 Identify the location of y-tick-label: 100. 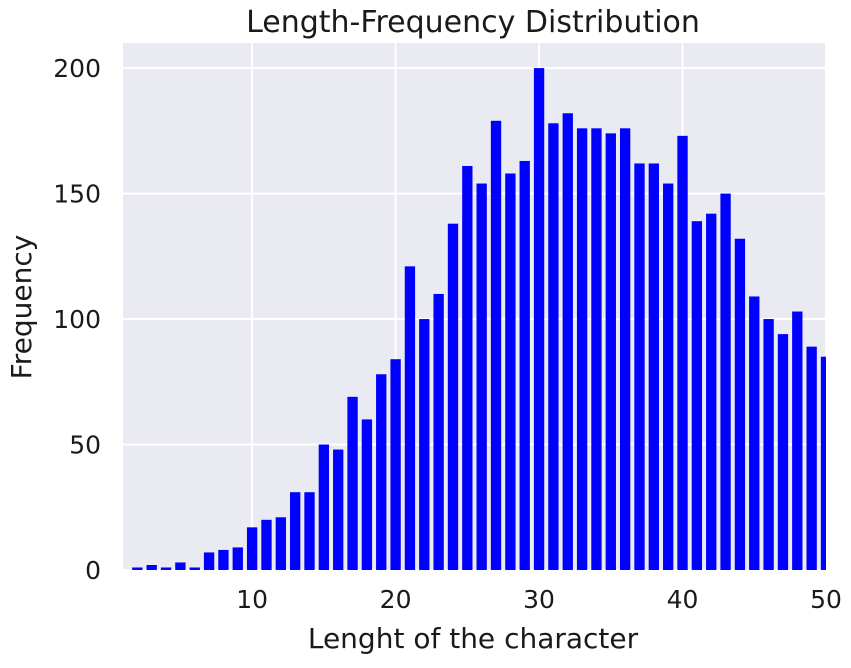
(77, 319).